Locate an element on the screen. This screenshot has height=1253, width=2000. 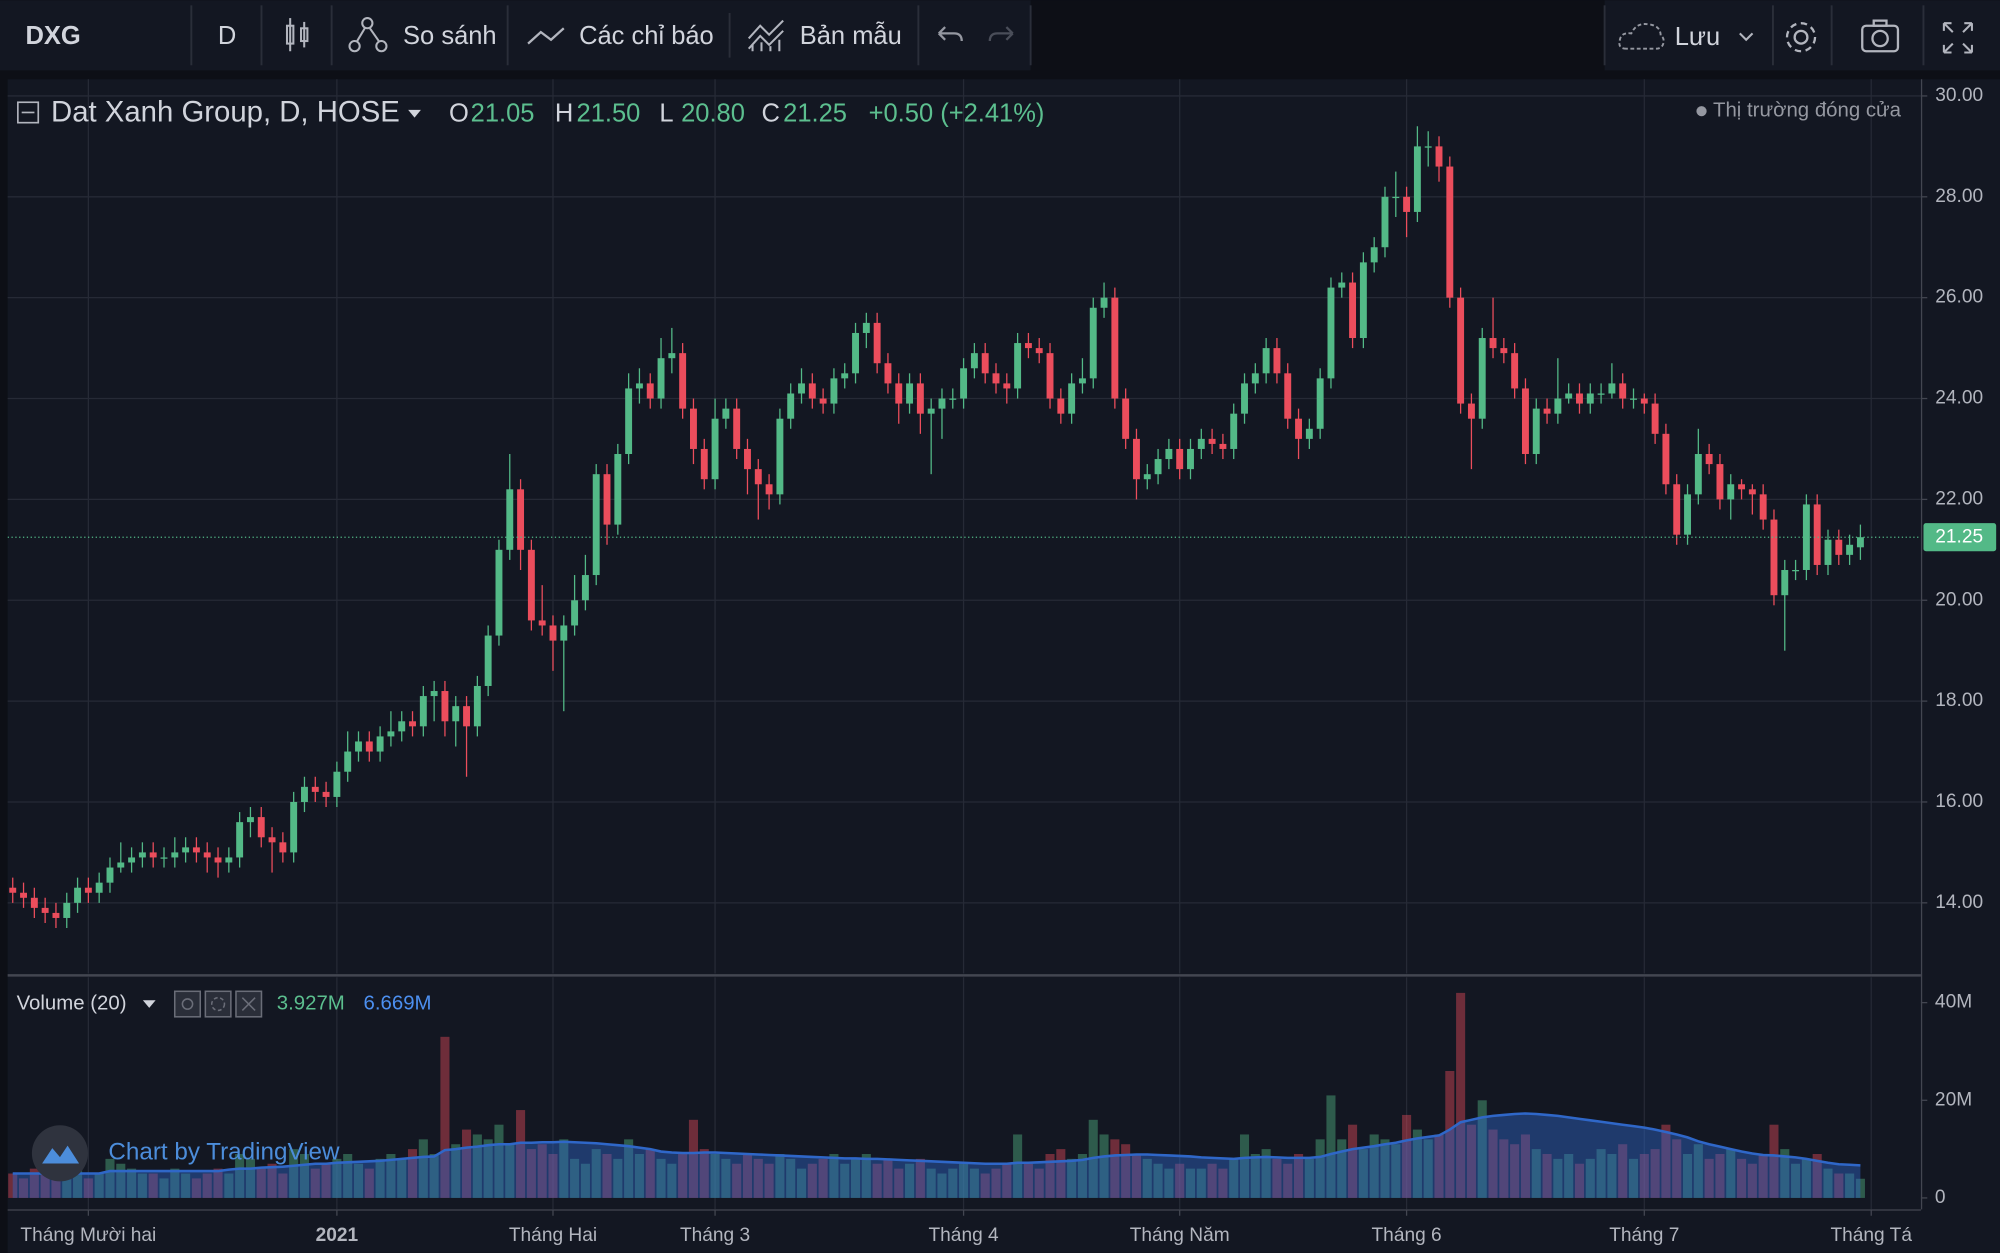
x-tick-label: Tháng Tá is located at coordinates (1871, 1235).